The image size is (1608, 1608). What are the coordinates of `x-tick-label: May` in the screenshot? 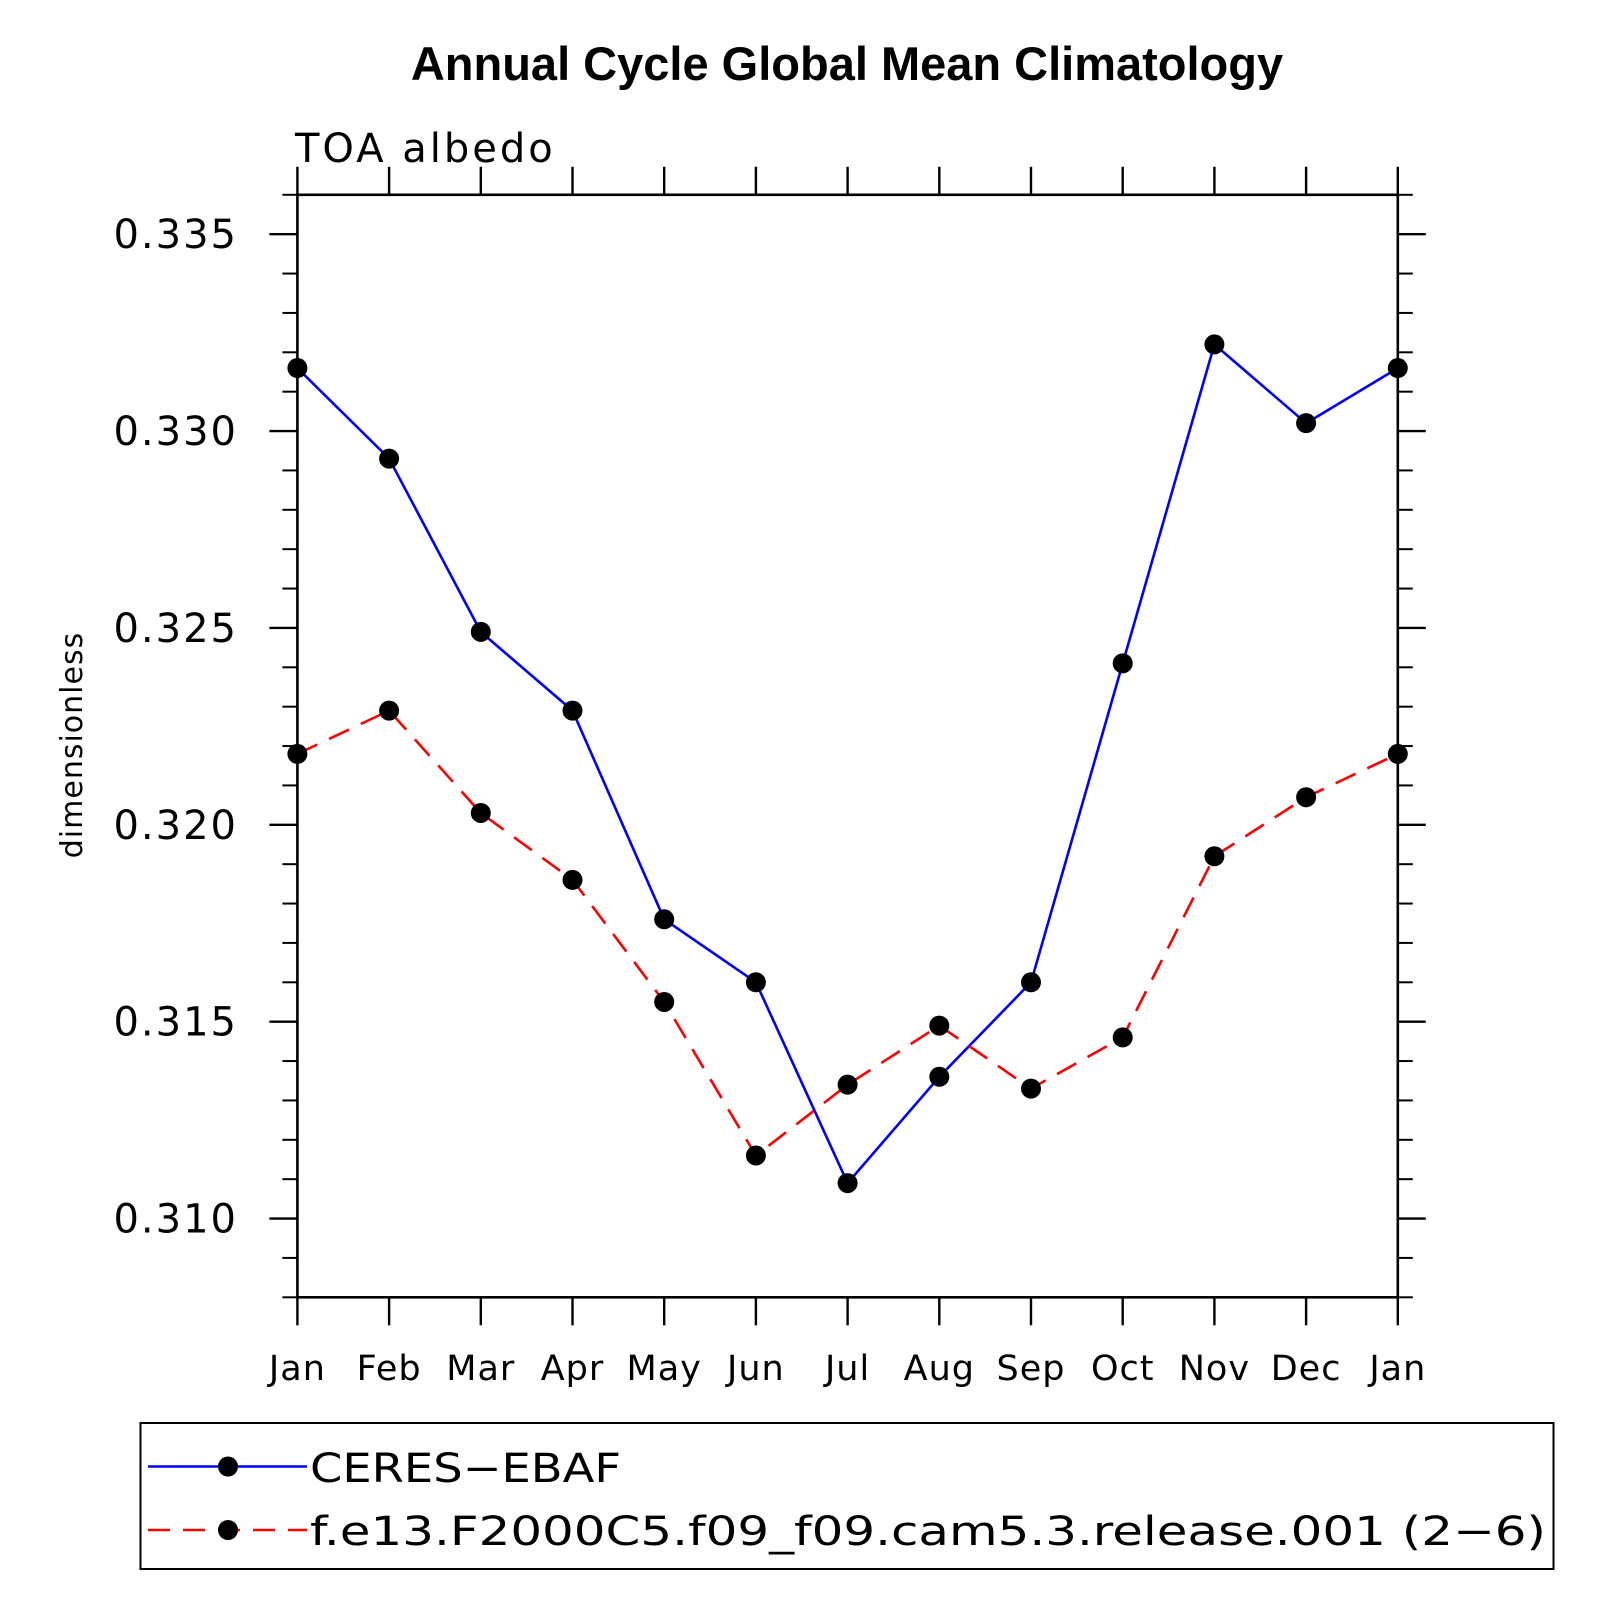 It's located at (664, 1369).